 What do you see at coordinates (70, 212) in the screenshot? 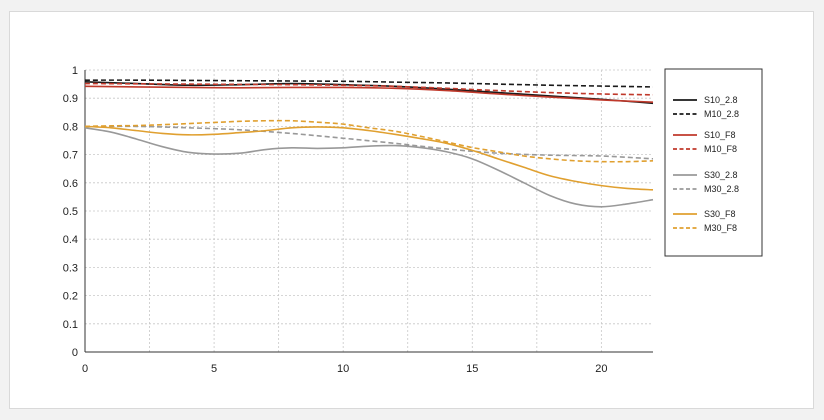
I see `y-tick-label: 0.5` at bounding box center [70, 212].